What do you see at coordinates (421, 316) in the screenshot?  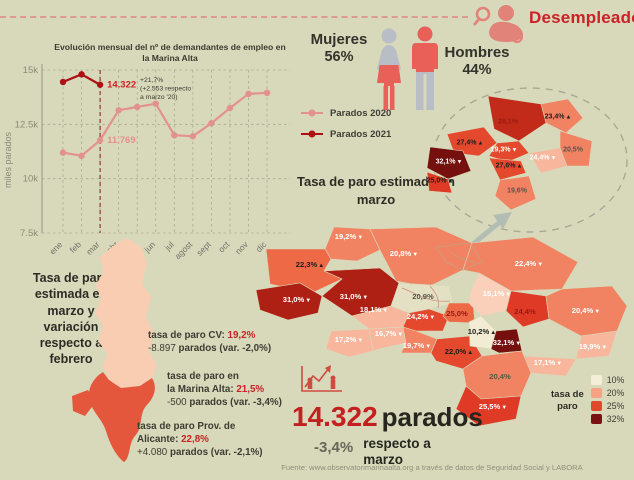 I see `map-region-label: 24,2%▼` at bounding box center [421, 316].